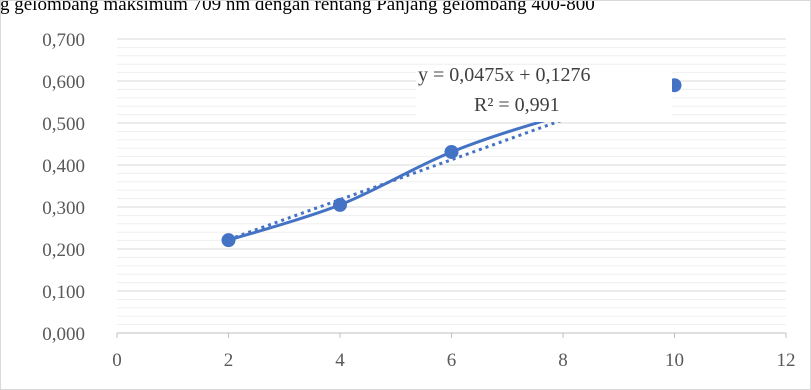 The image size is (811, 390). What do you see at coordinates (504, 75) in the screenshot?
I see `trendline-equation: y = 0,0475x + 0,1276` at bounding box center [504, 75].